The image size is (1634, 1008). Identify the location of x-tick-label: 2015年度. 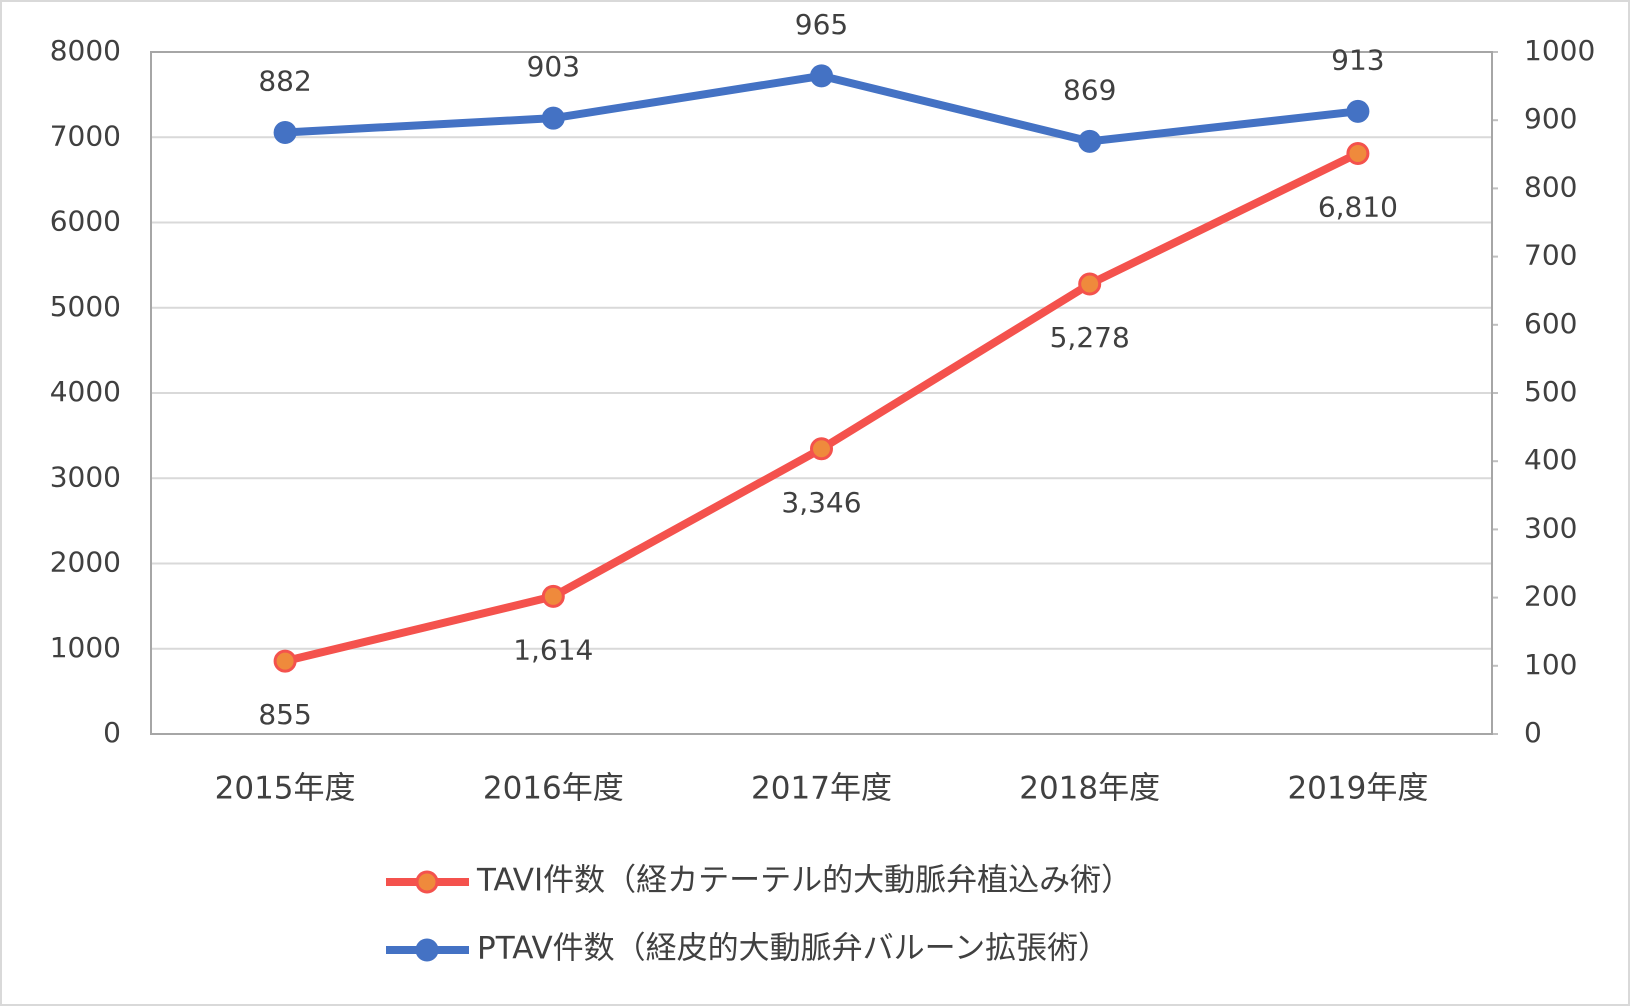
(285, 789).